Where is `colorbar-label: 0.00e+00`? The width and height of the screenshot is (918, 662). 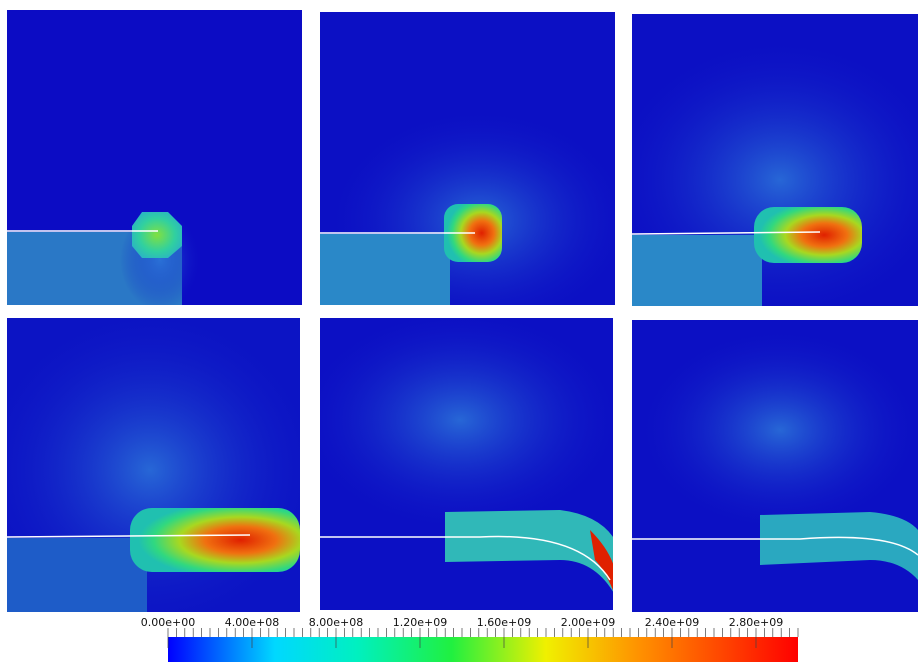
colorbar-label: 0.00e+00 is located at coordinates (168, 622).